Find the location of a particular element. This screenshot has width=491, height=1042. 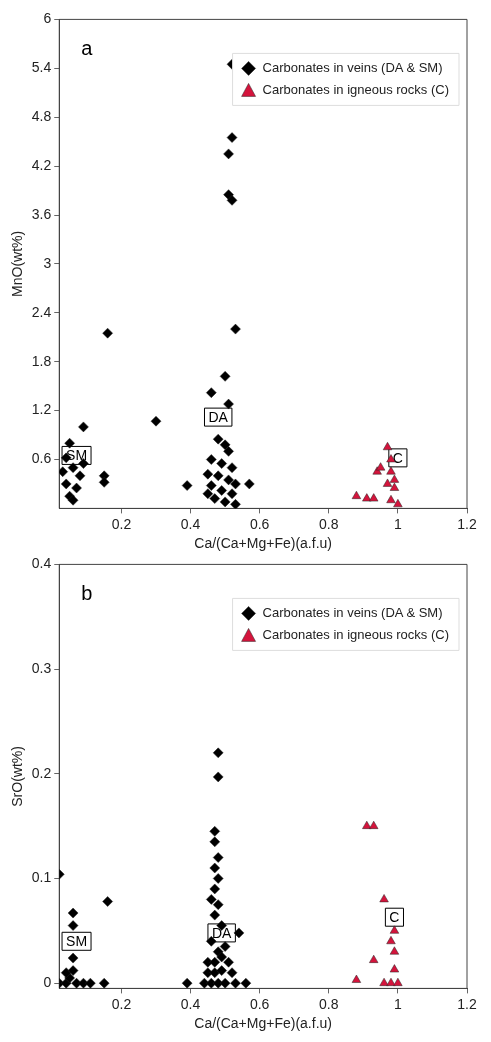

y-tick-label: 3.6 is located at coordinates (41, 213).